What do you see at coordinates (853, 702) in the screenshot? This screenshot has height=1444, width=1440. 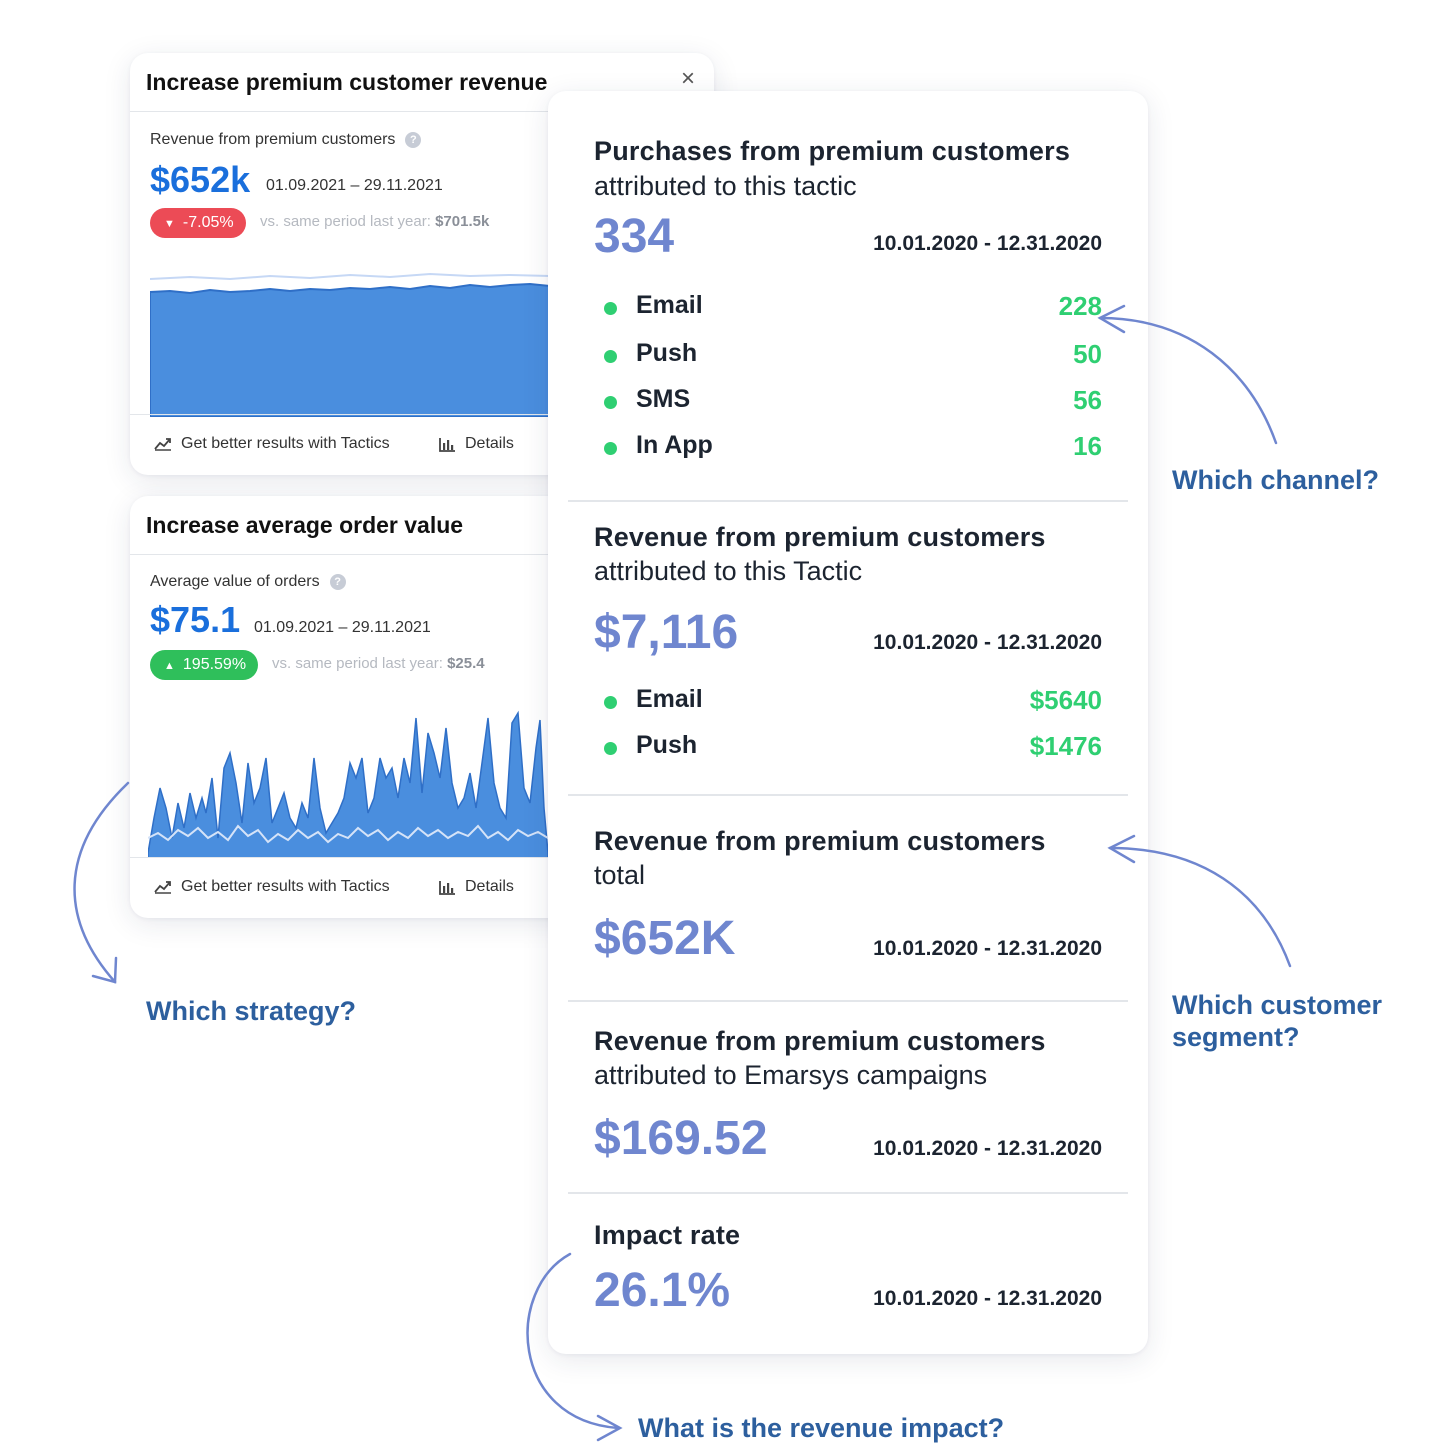 I see `channel-row-email: Email $5640` at bounding box center [853, 702].